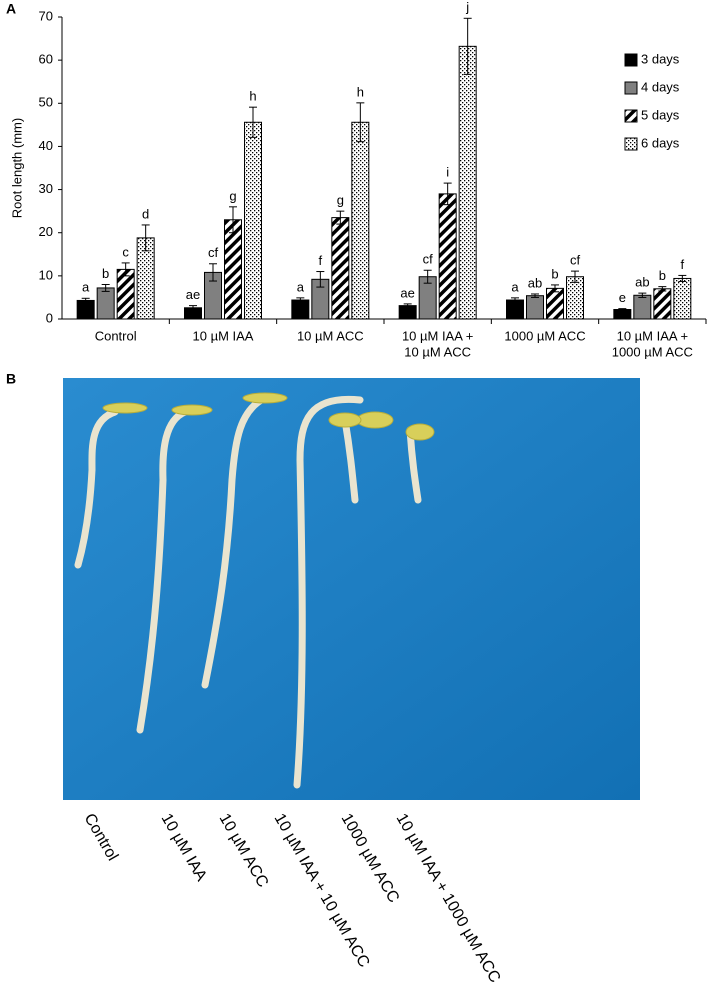 This screenshot has width=708, height=1003. Describe the element at coordinates (223, 335) in the screenshot. I see `x-tick-label: 10 µM IAA` at that location.